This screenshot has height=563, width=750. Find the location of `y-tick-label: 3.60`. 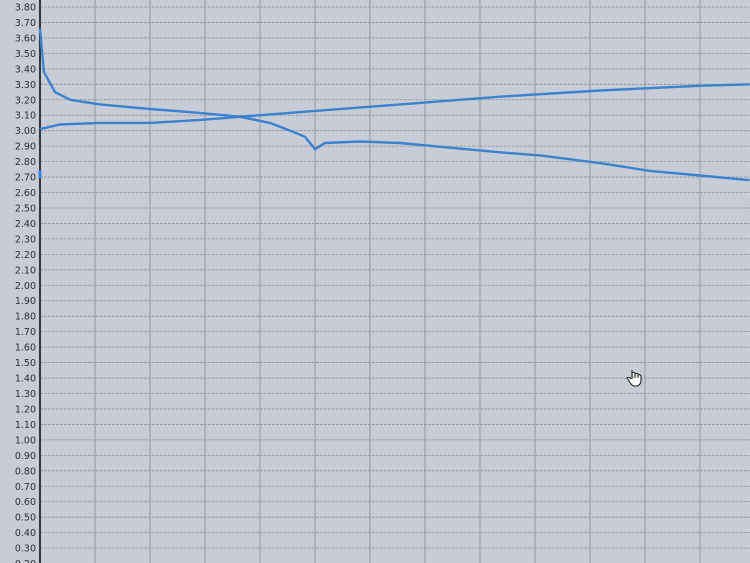

y-tick-label: 3.60 is located at coordinates (25, 38).